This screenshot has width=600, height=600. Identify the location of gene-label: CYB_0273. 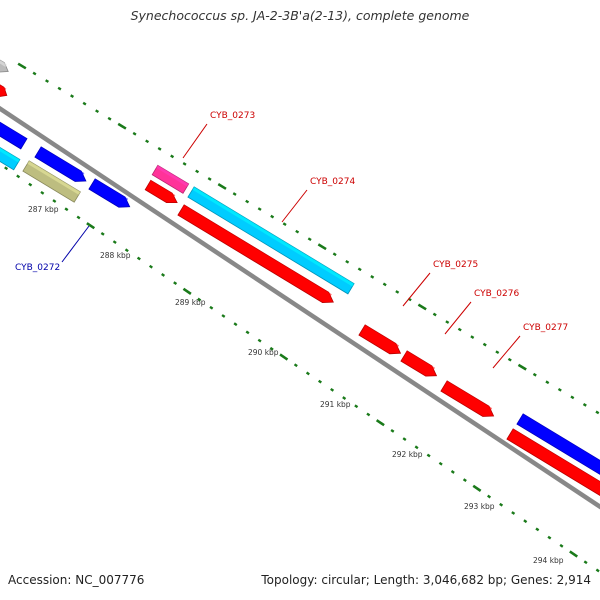
(232, 116).